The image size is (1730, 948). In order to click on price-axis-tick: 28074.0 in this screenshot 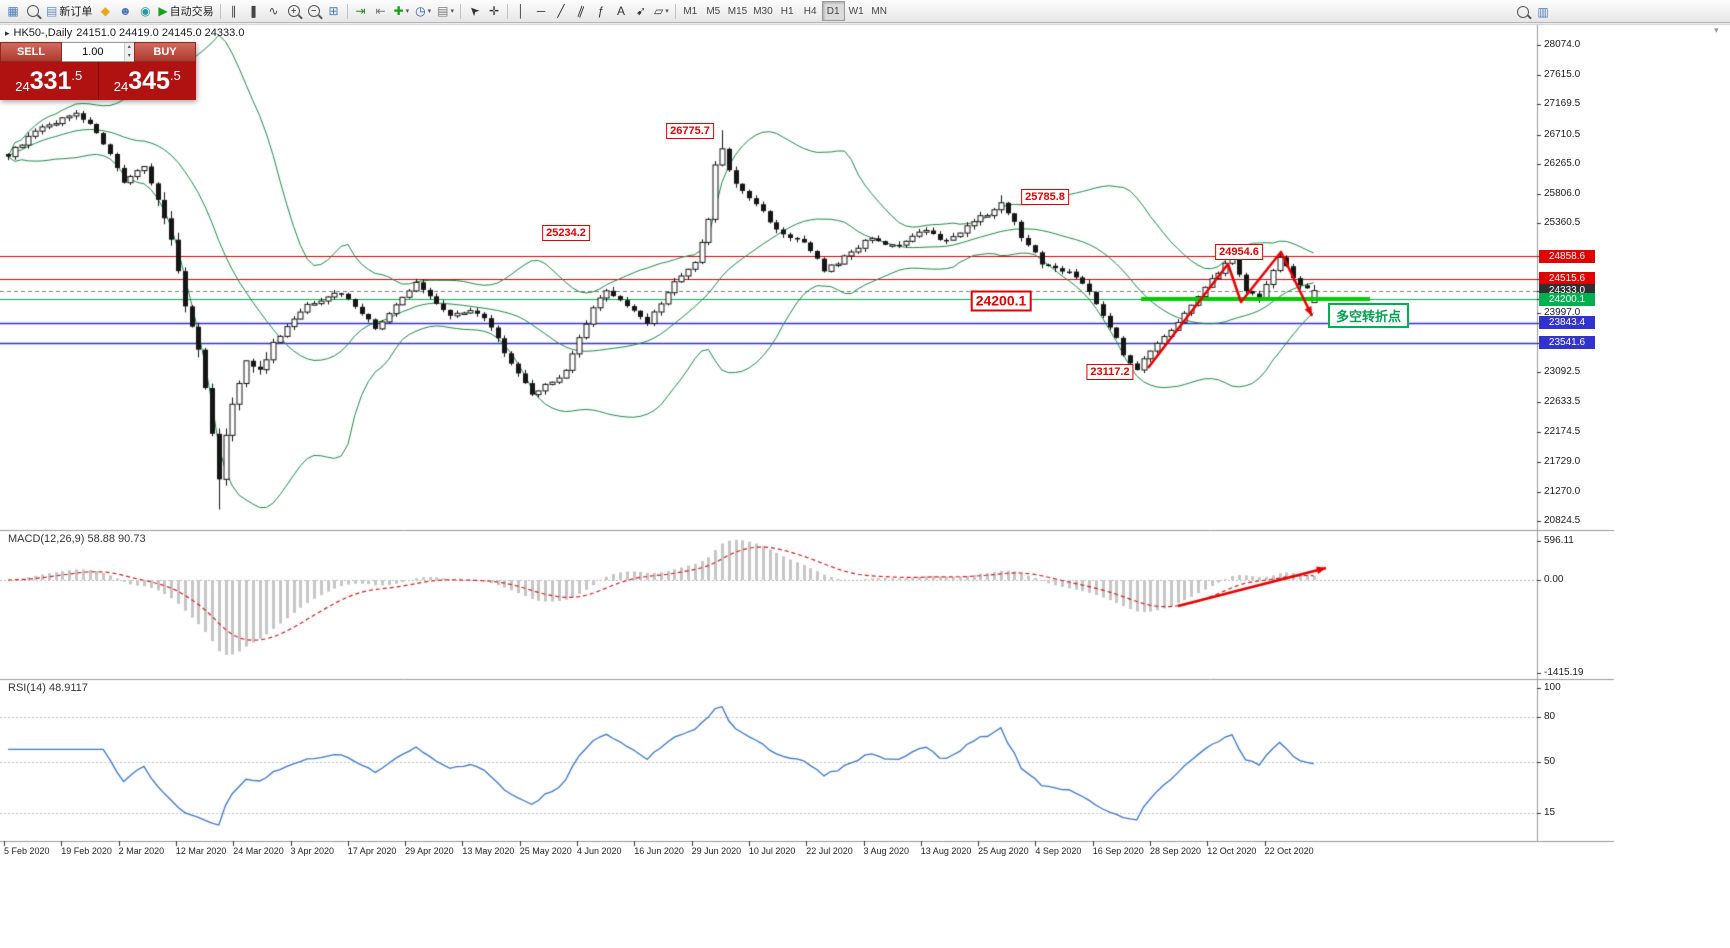, I will do `click(1562, 44)`.